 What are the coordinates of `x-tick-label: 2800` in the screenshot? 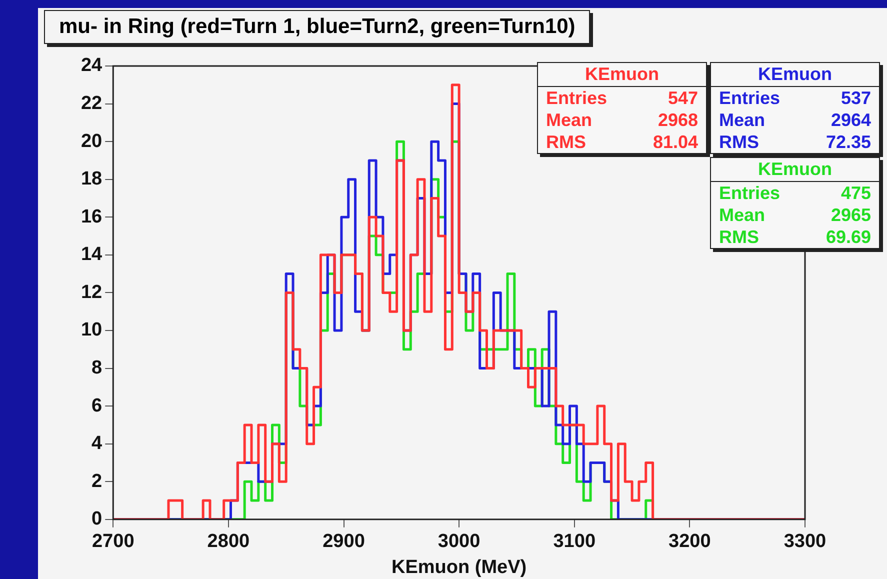 It's located at (228, 541).